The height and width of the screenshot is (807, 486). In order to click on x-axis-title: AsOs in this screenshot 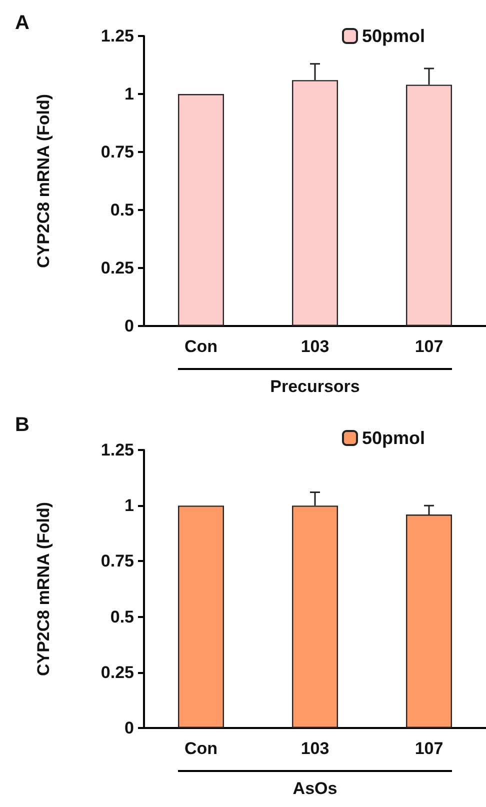, I will do `click(315, 788)`.